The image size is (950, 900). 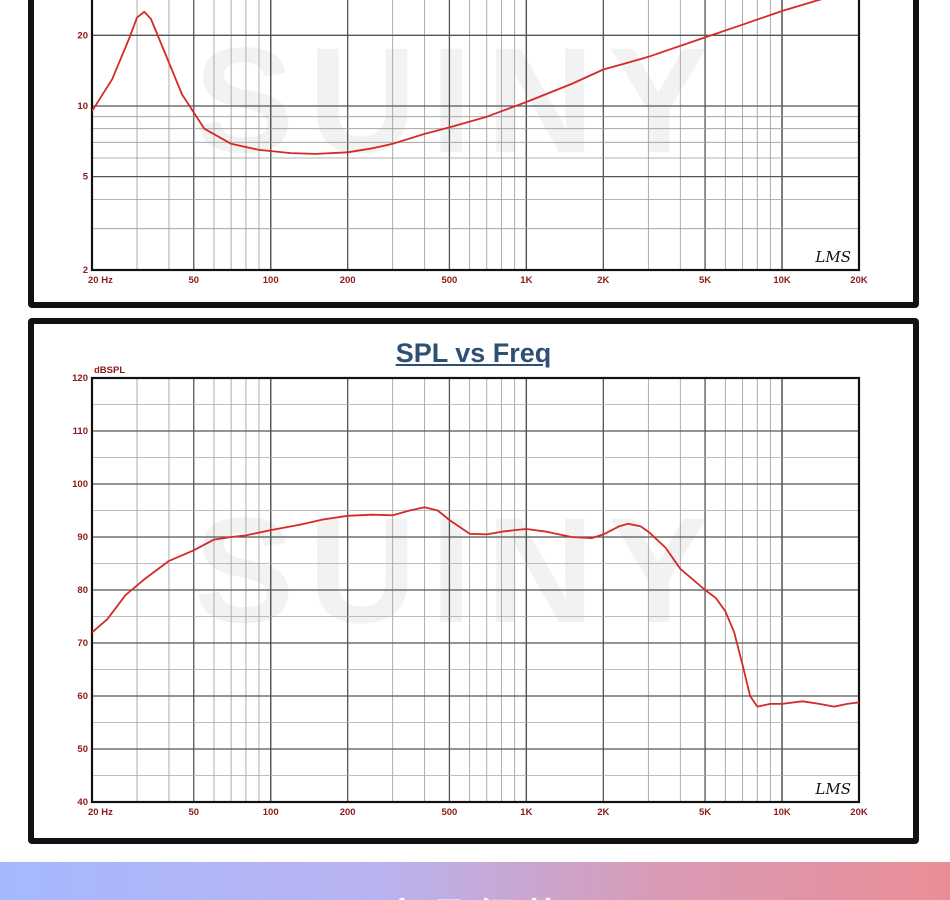 What do you see at coordinates (80, 431) in the screenshot?
I see `y-tick-label: 110` at bounding box center [80, 431].